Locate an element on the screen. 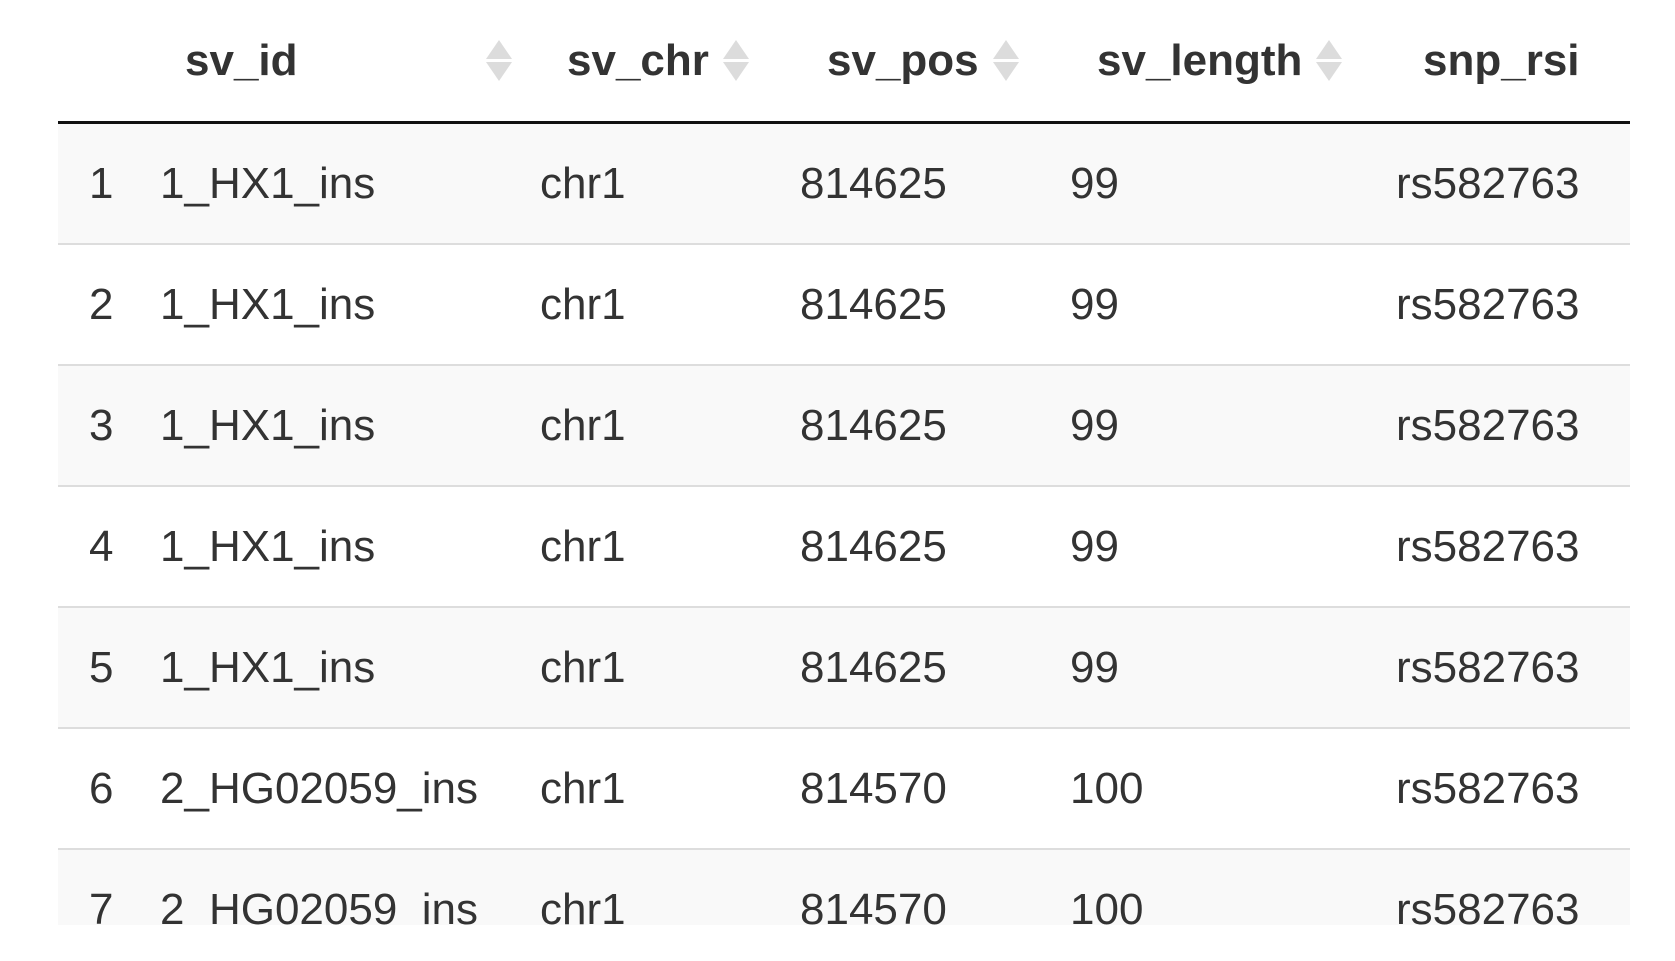 The width and height of the screenshot is (1675, 961). table-row: 1 1_HX1_ins chr1 814625 99 rs582763 is located at coordinates (844, 183).